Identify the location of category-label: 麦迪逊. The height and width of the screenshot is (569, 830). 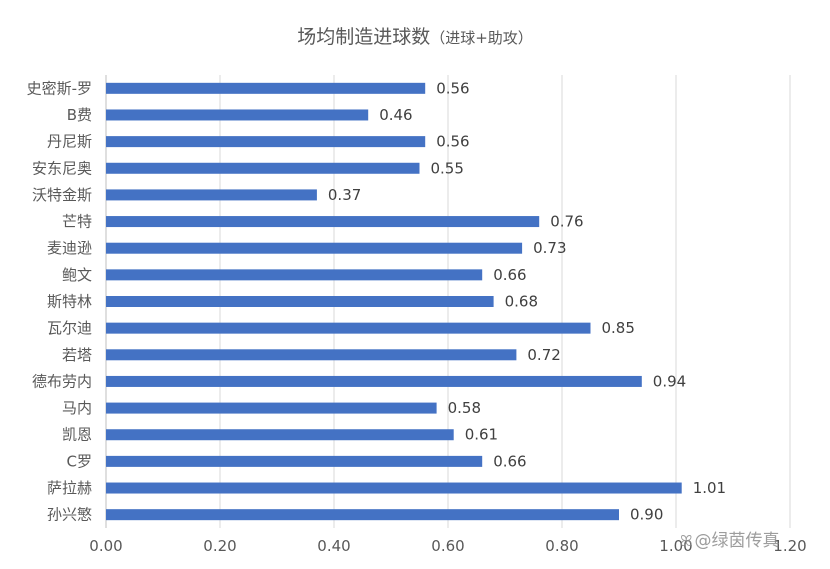
(69, 248).